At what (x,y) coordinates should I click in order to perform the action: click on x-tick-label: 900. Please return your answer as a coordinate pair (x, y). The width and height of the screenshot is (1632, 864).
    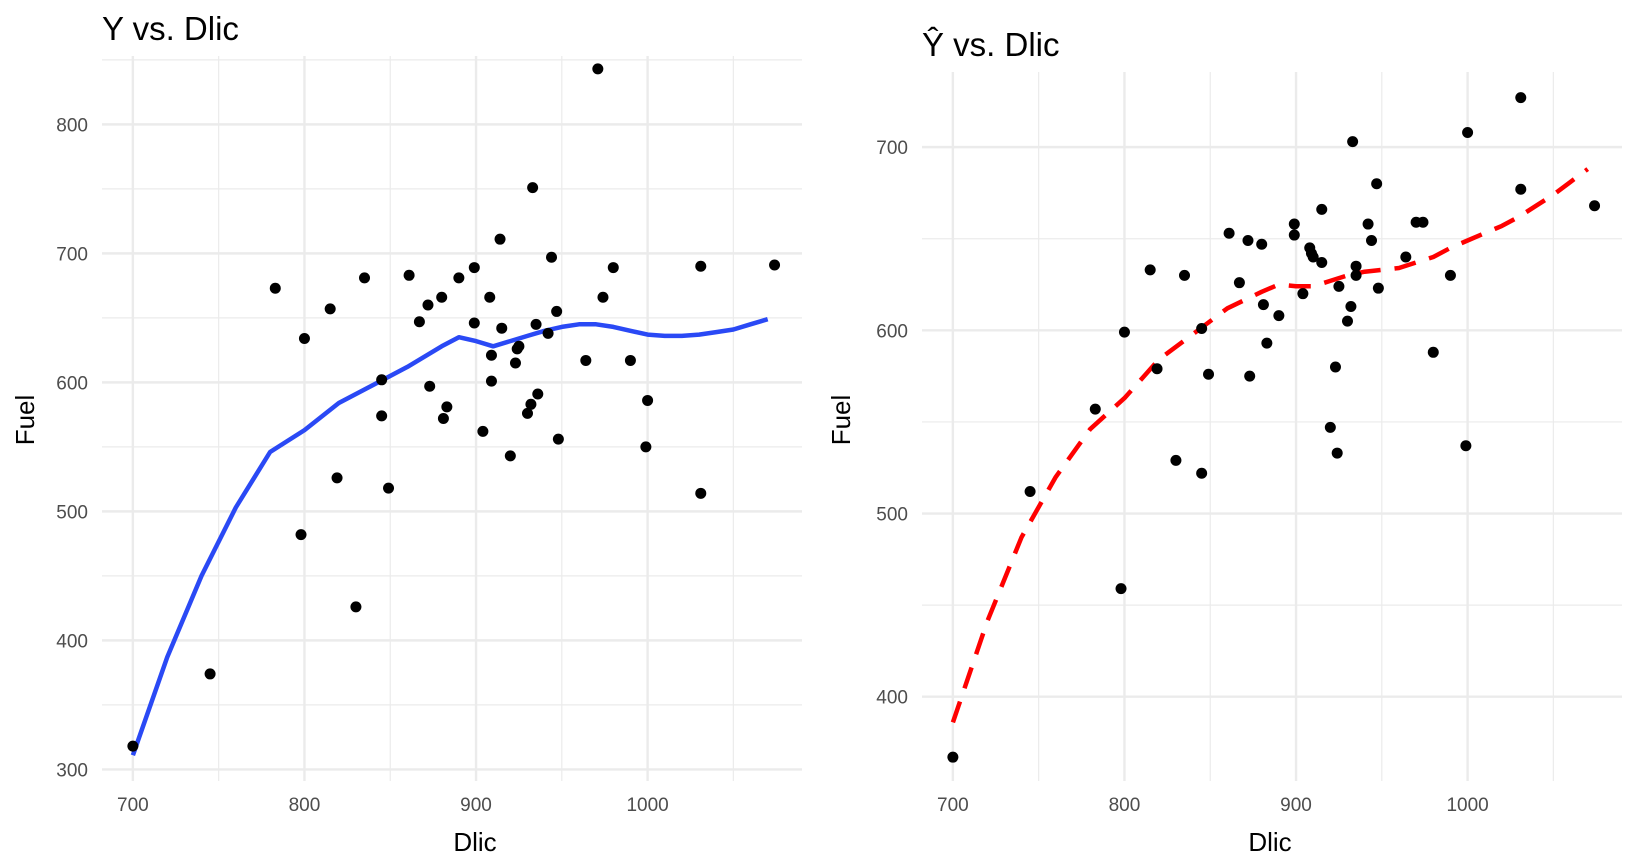
    Looking at the image, I should click on (1296, 805).